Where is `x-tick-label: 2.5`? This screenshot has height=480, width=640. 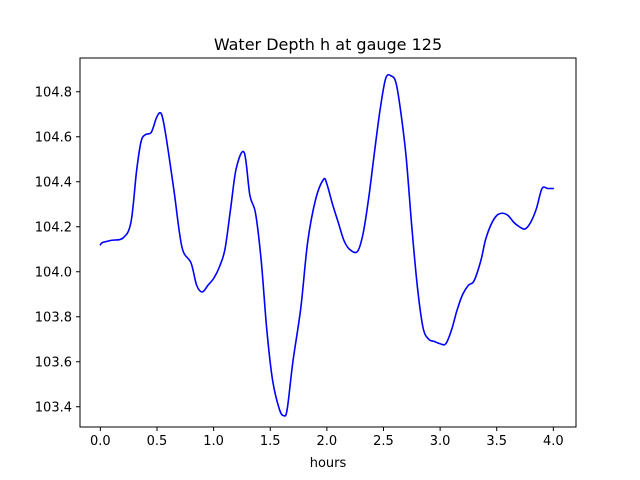 x-tick-label: 2.5 is located at coordinates (383, 441).